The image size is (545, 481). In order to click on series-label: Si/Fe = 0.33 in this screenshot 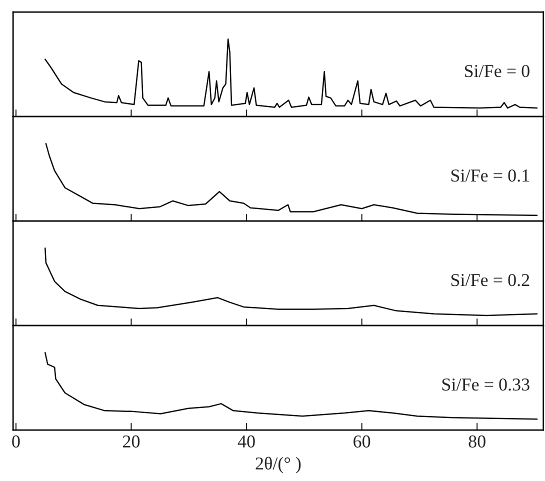, I will do `click(486, 384)`.